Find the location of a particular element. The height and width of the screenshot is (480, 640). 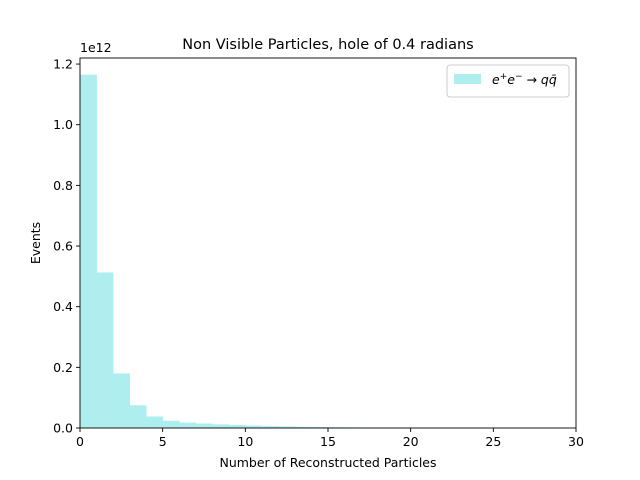

y-tick-label: 1.2 is located at coordinates (63, 64).